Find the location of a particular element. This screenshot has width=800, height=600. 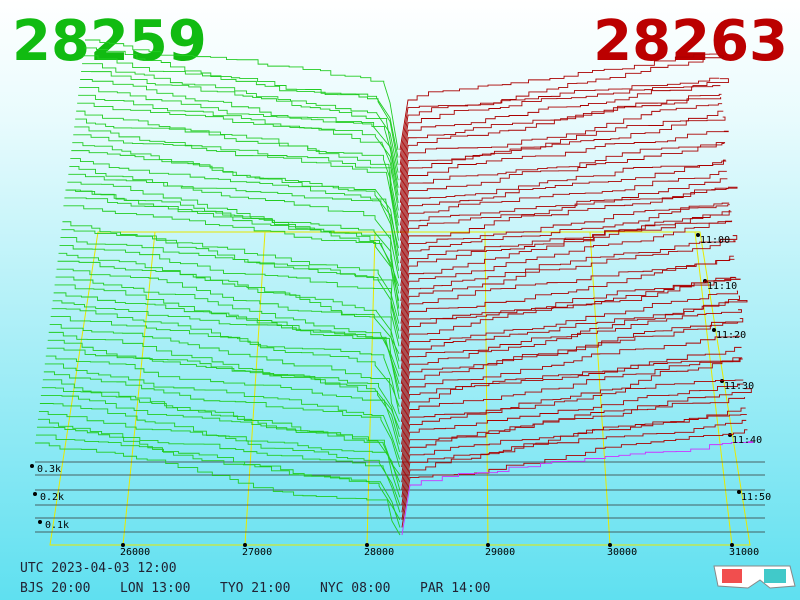

time-tick-label: 11:10 is located at coordinates (722, 286).